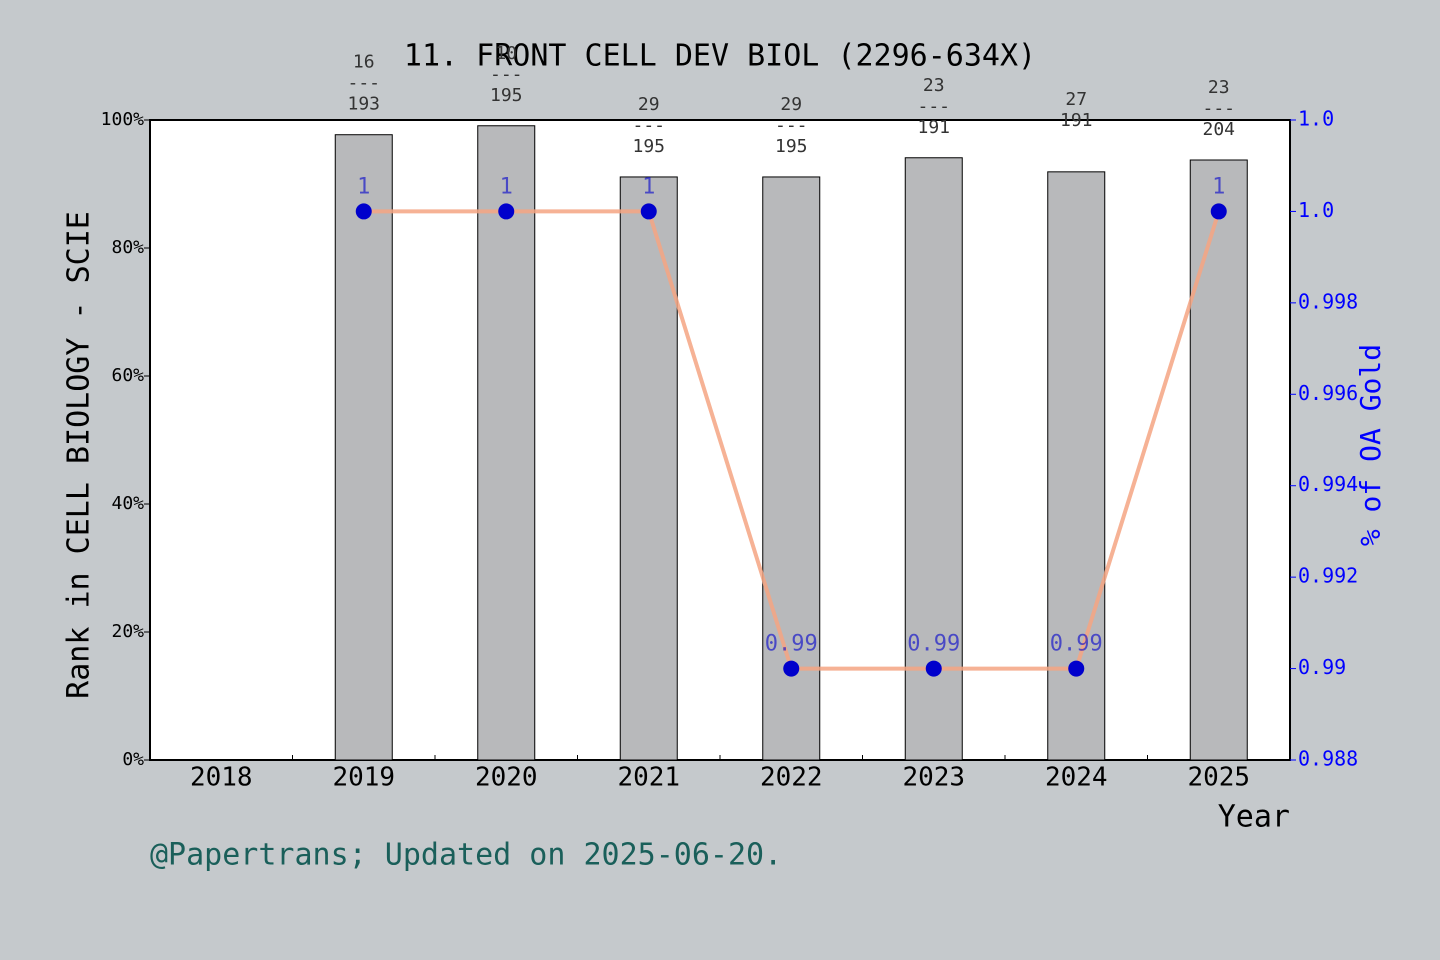 The width and height of the screenshot is (1440, 960). I want to click on x-tick-label: 2025, so click(1218, 778).